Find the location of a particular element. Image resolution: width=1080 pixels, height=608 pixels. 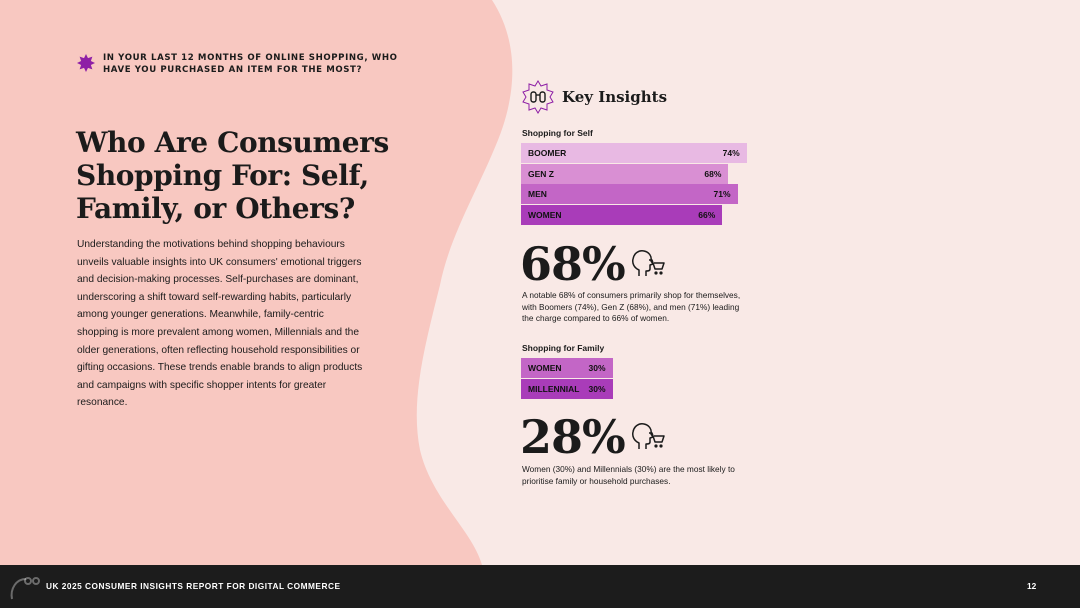

bar-category-label: MILLENNIAL is located at coordinates (554, 388).